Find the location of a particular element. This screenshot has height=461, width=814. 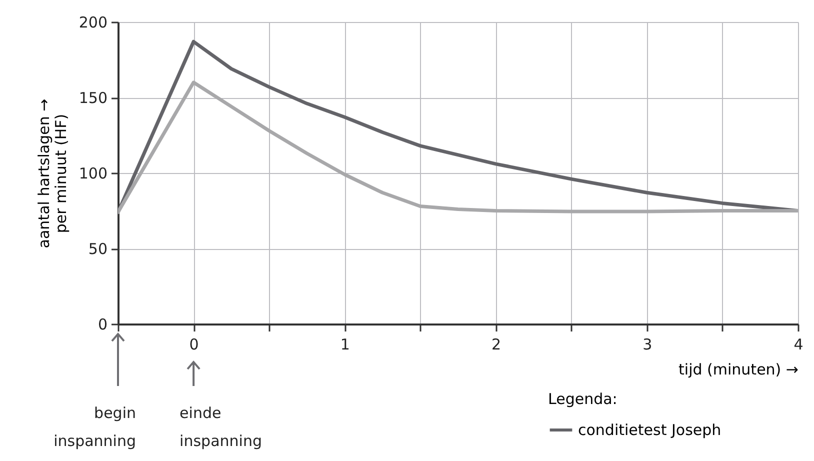

y-tick-label: 100 is located at coordinates (93, 173).